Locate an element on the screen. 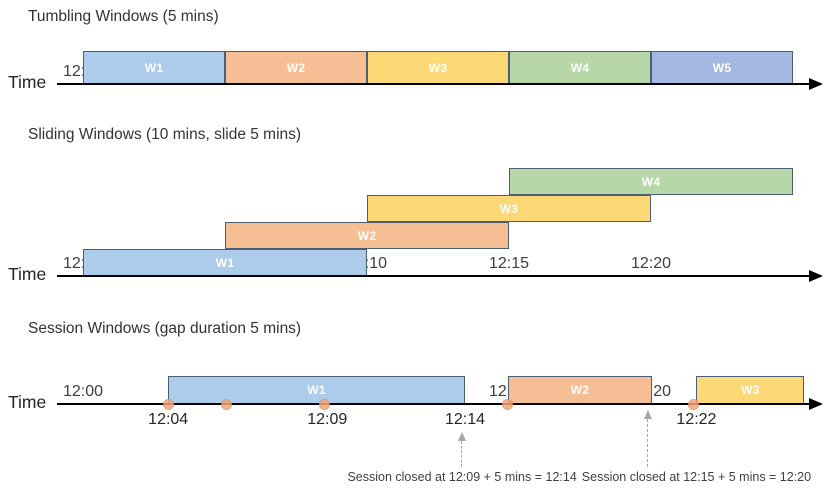 This screenshot has width=829, height=498. time-axis-label-3: Time is located at coordinates (27, 402).